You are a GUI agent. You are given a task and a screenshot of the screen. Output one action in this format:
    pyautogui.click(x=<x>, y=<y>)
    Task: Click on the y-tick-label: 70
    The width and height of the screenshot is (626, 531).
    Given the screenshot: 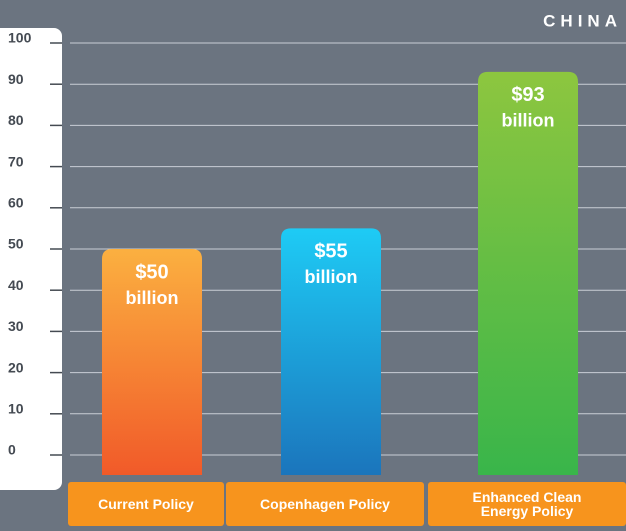 What is the action you would take?
    pyautogui.click(x=16, y=161)
    